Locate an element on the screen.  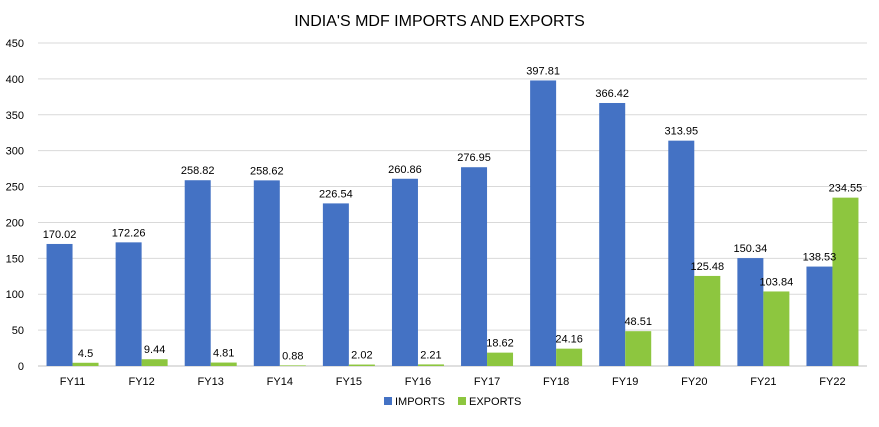
y-tick-label: 400 is located at coordinates (15, 80).